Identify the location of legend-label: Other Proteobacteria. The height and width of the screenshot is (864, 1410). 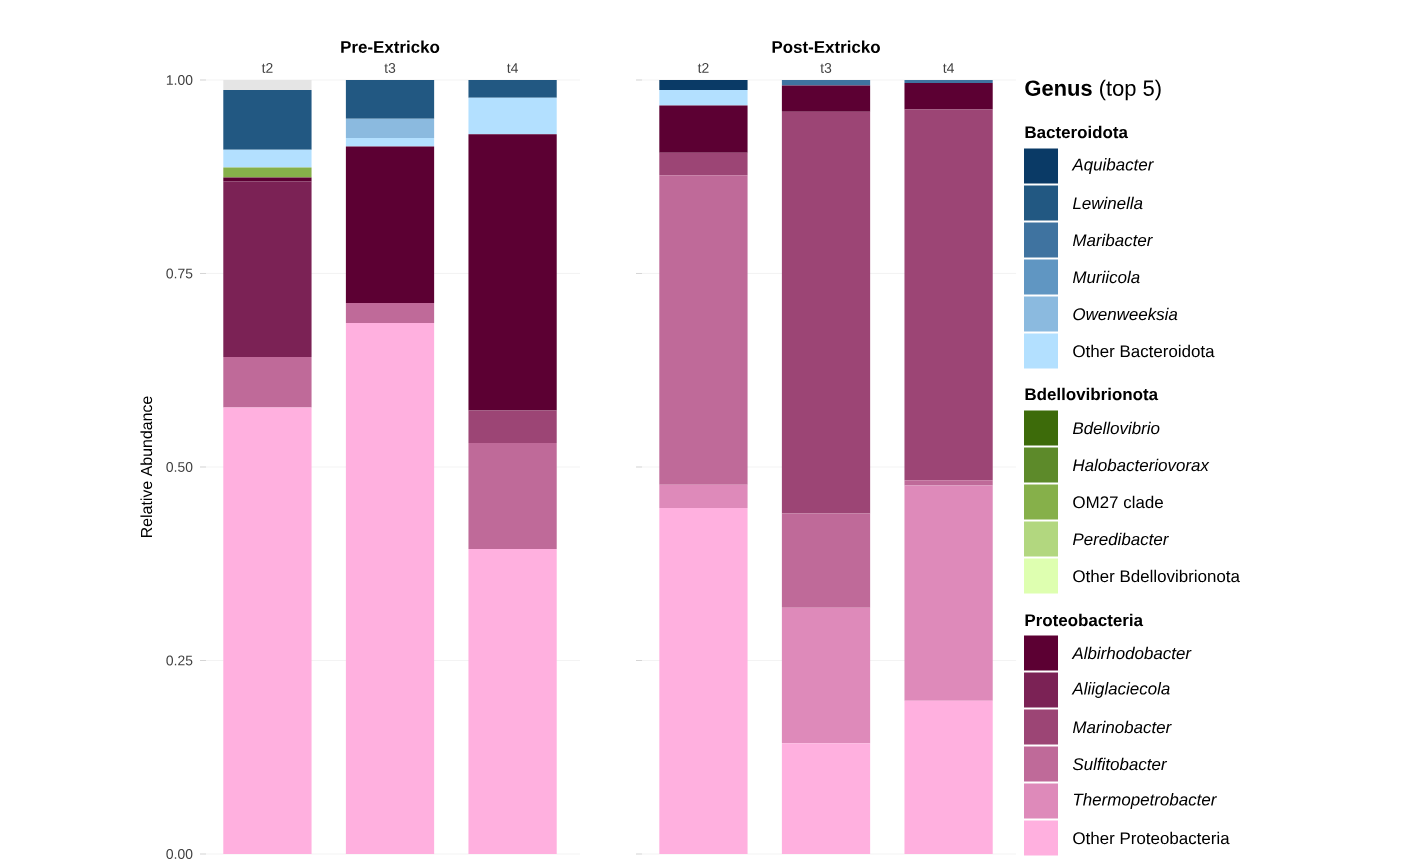
(1151, 838).